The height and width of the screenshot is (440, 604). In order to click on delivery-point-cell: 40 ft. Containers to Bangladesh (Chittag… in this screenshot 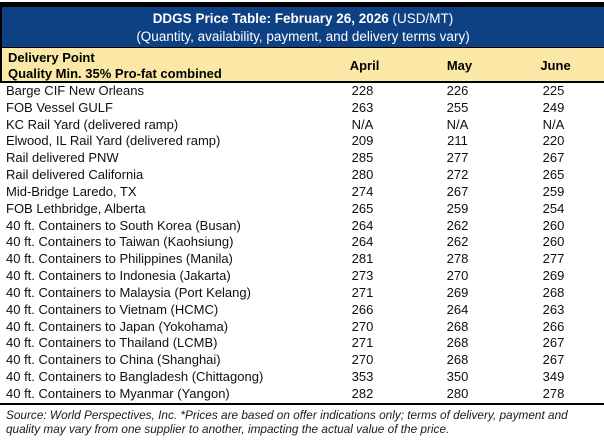, I will do `click(135, 377)`.